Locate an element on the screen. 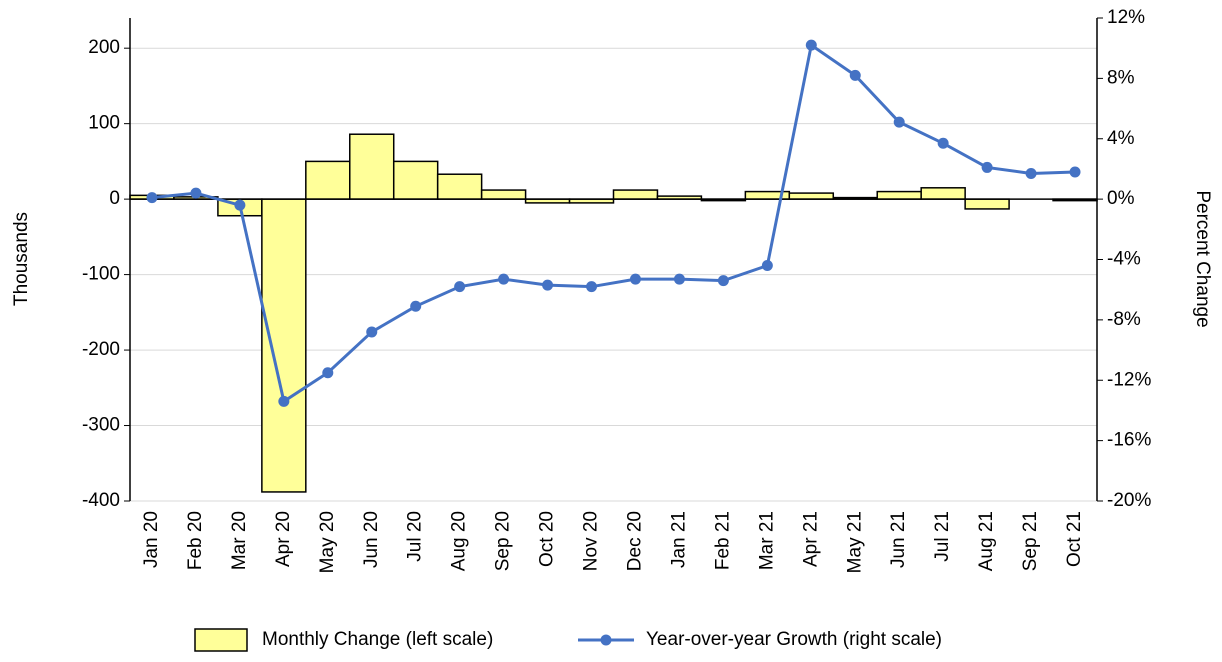  x-tick-label: Jun 20 is located at coordinates (371, 539).